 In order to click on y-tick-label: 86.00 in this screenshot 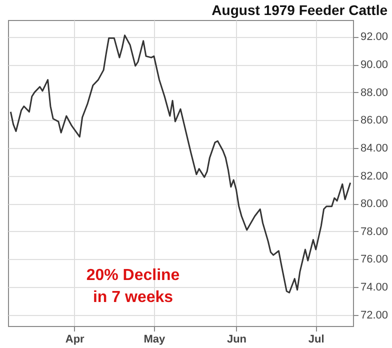, I will do `click(374, 120)`.